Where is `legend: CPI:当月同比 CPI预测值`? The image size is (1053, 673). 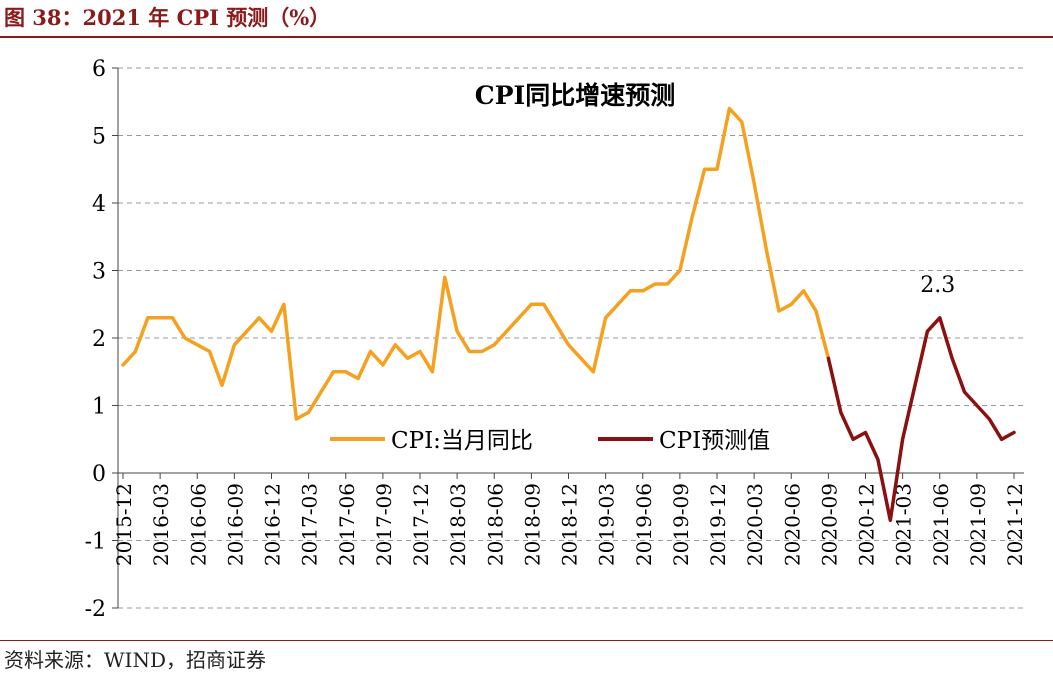
legend: CPI:当月同比 CPI预测值 is located at coordinates (550, 441).